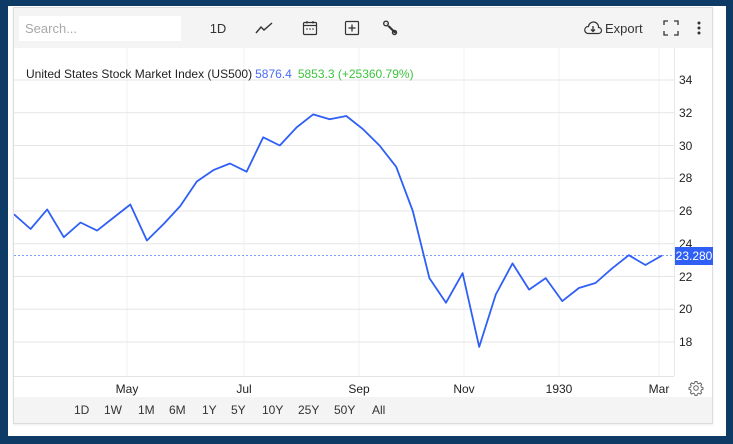 Image resolution: width=733 pixels, height=444 pixels. I want to click on export-button: Export, so click(614, 28).